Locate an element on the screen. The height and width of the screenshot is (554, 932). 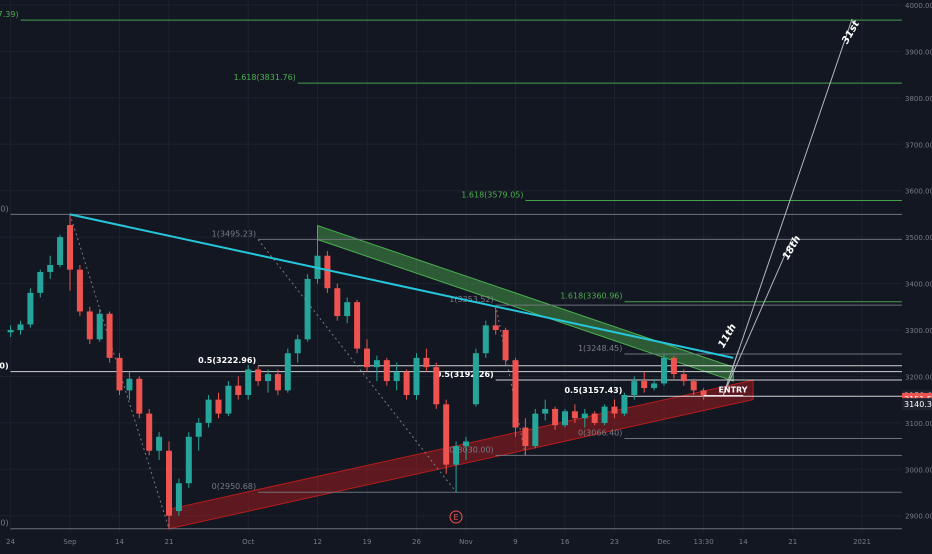
price-axis-label: 3800.00 is located at coordinates (918, 99).